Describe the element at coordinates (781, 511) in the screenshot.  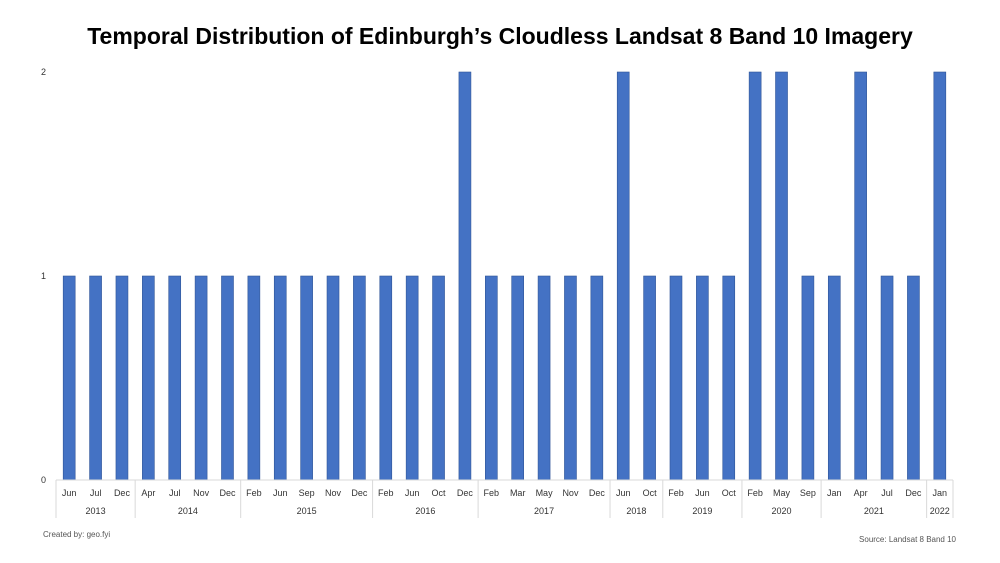
I see `year-label: 2020` at that location.